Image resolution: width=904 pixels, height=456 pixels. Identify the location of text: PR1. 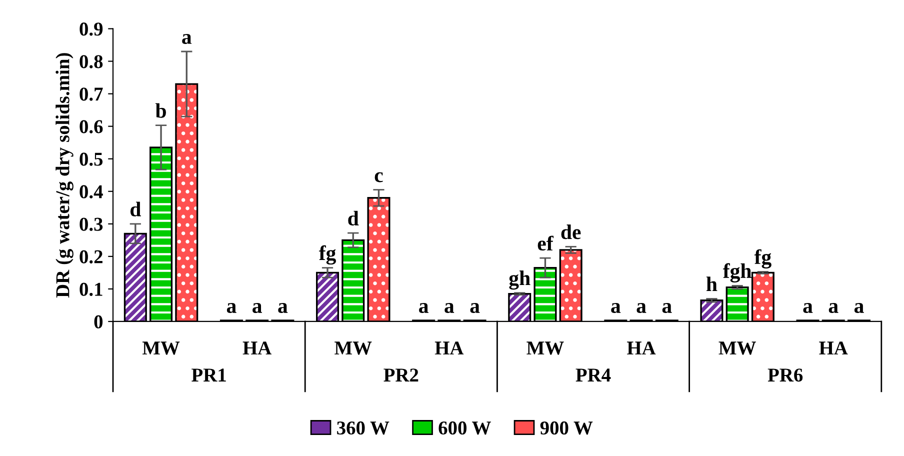
(209, 375).